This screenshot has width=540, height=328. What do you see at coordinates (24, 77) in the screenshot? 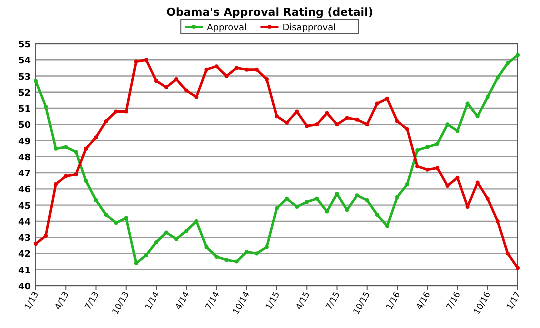
I see `y-tick-label: 53` at bounding box center [24, 77].